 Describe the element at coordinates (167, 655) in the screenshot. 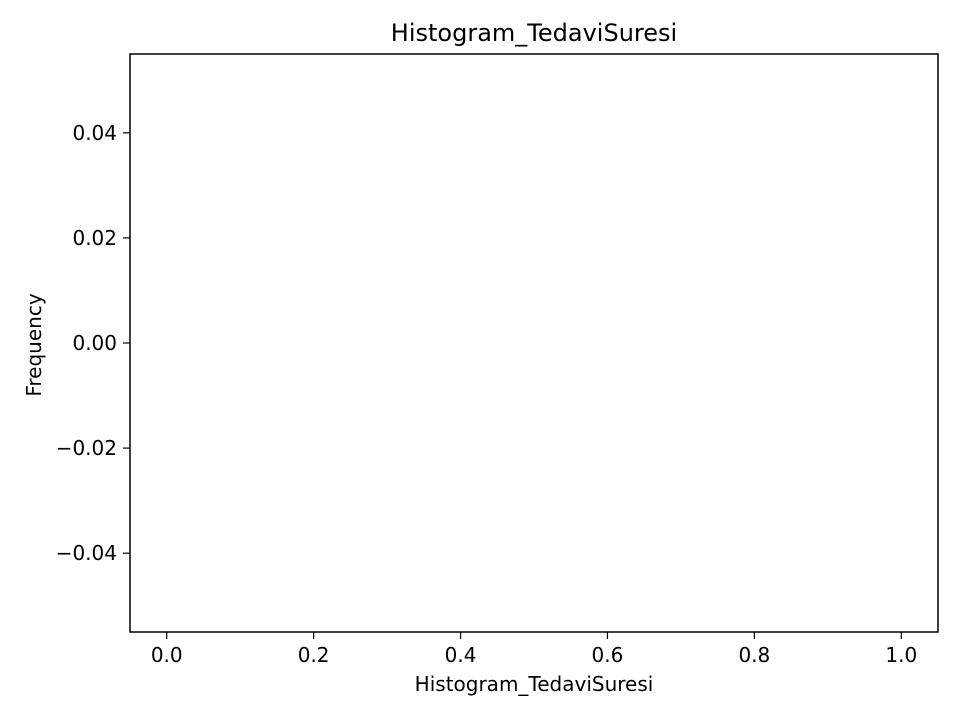

I see `x-tick-label: 0.0` at that location.